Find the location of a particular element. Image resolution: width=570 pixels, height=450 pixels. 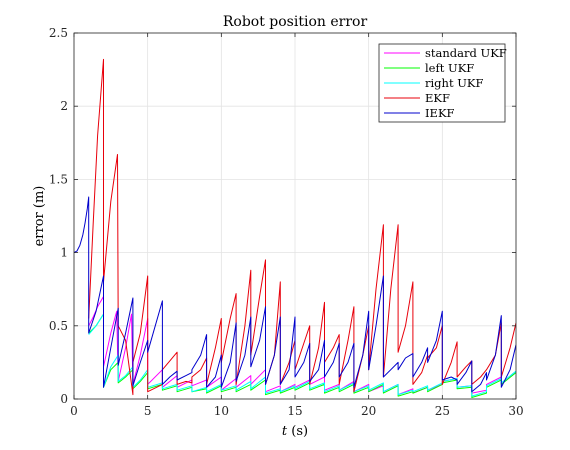

legend-label-standard-ukf: standard UKF is located at coordinates (466, 53).